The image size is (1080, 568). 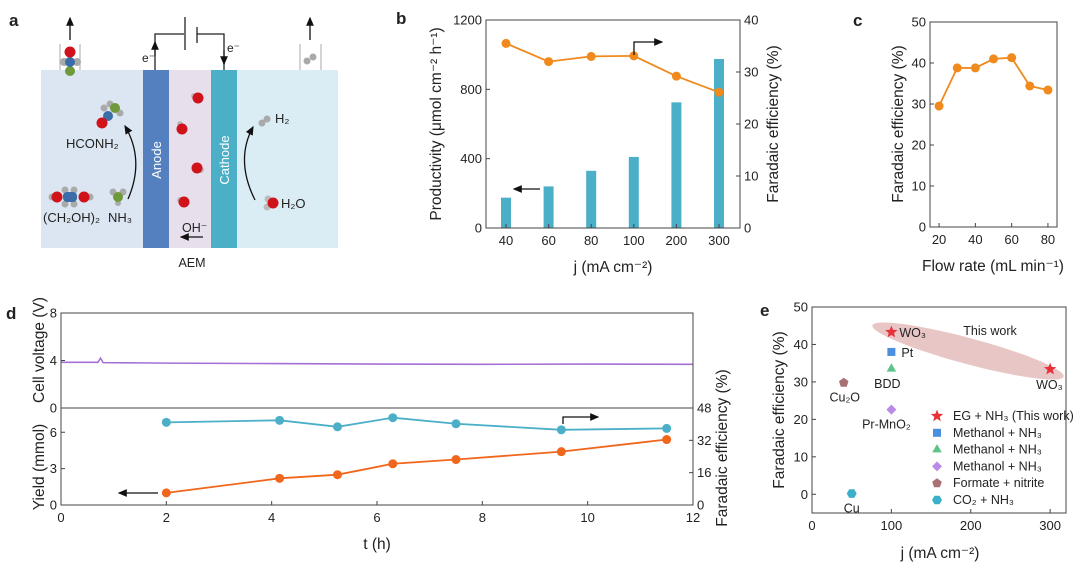 I want to click on y-right-tick-label: 30, so click(x=751, y=72).